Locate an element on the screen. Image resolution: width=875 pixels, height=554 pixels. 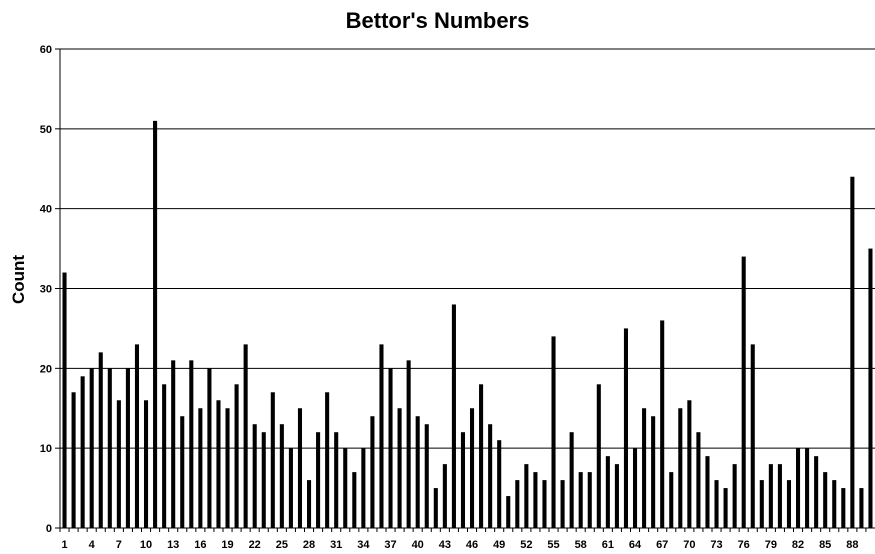
x-tick-label: 37 is located at coordinates (390, 545).